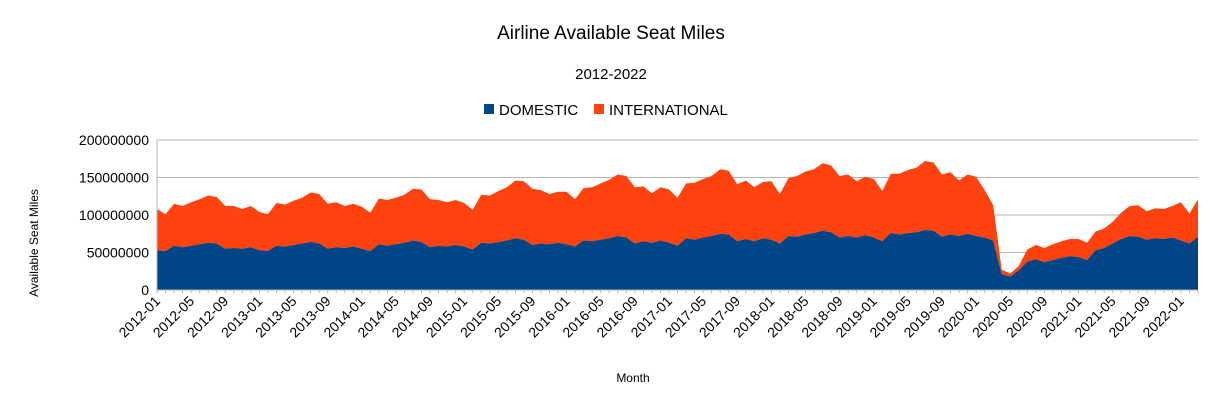 Image resolution: width=1223 pixels, height=409 pixels. Describe the element at coordinates (118, 253) in the screenshot. I see `y-tick-label: 50000000` at that location.